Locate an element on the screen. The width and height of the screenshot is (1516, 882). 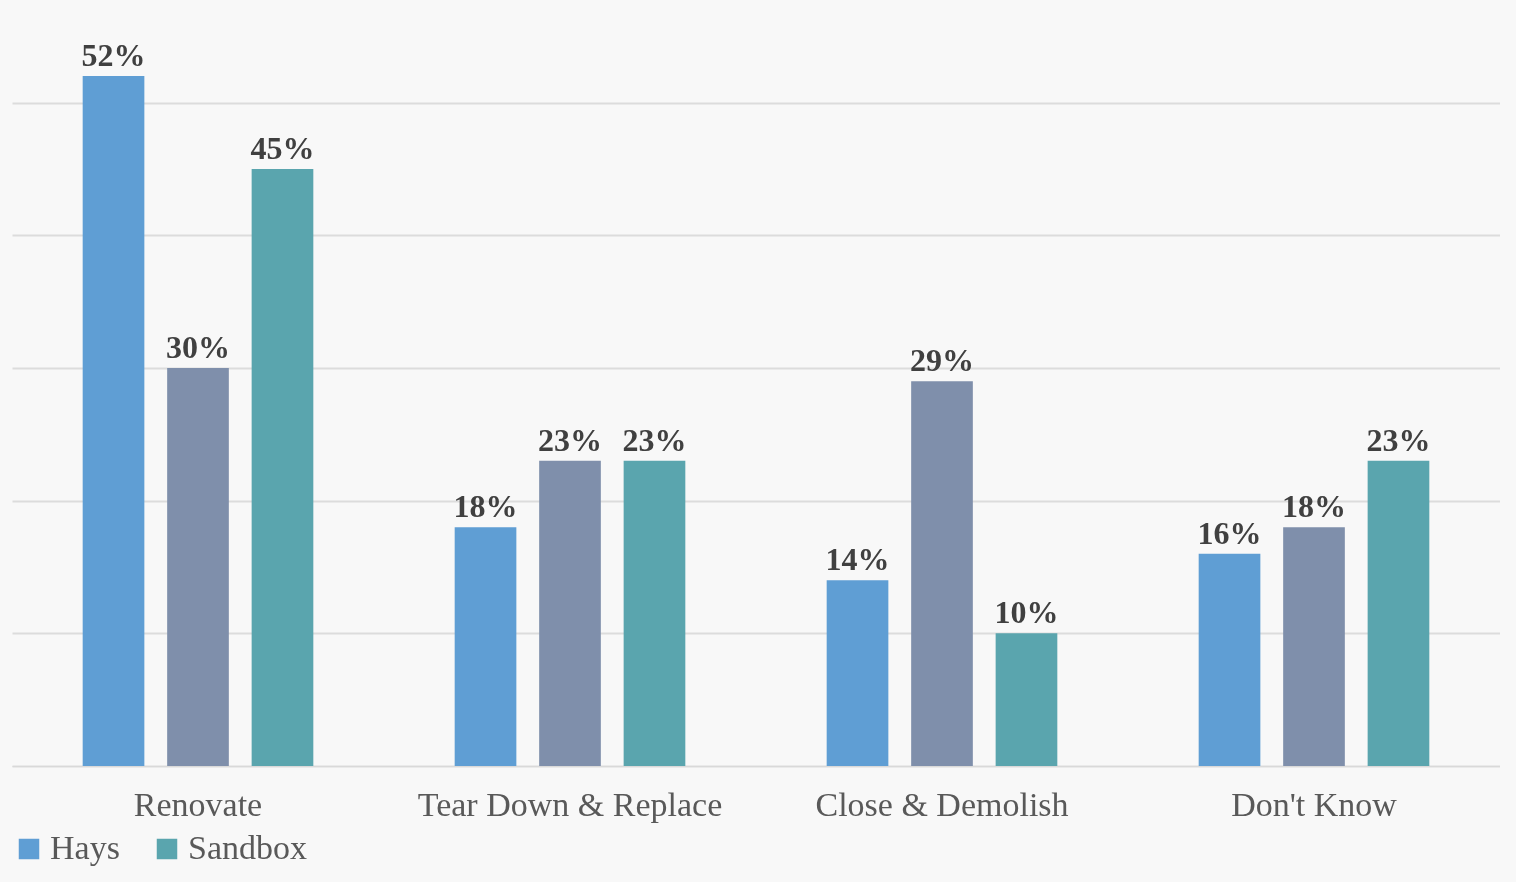
legend-label: Sandbox is located at coordinates (247, 847).